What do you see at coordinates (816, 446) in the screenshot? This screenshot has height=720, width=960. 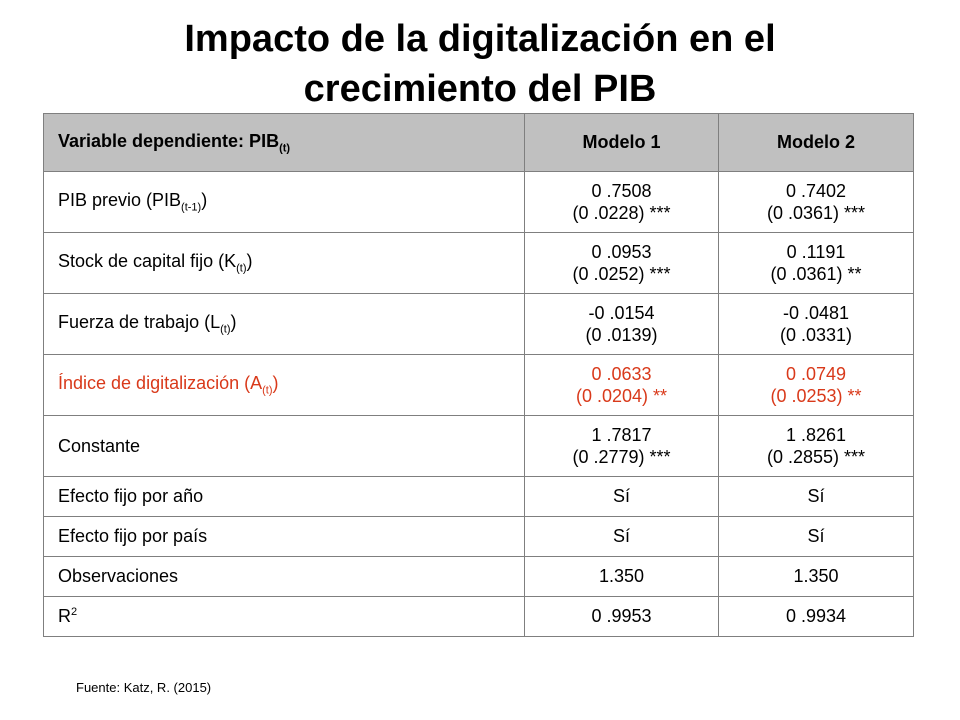 I see `model-2-cell: 1 .8261 (0 .2855) ***` at bounding box center [816, 446].